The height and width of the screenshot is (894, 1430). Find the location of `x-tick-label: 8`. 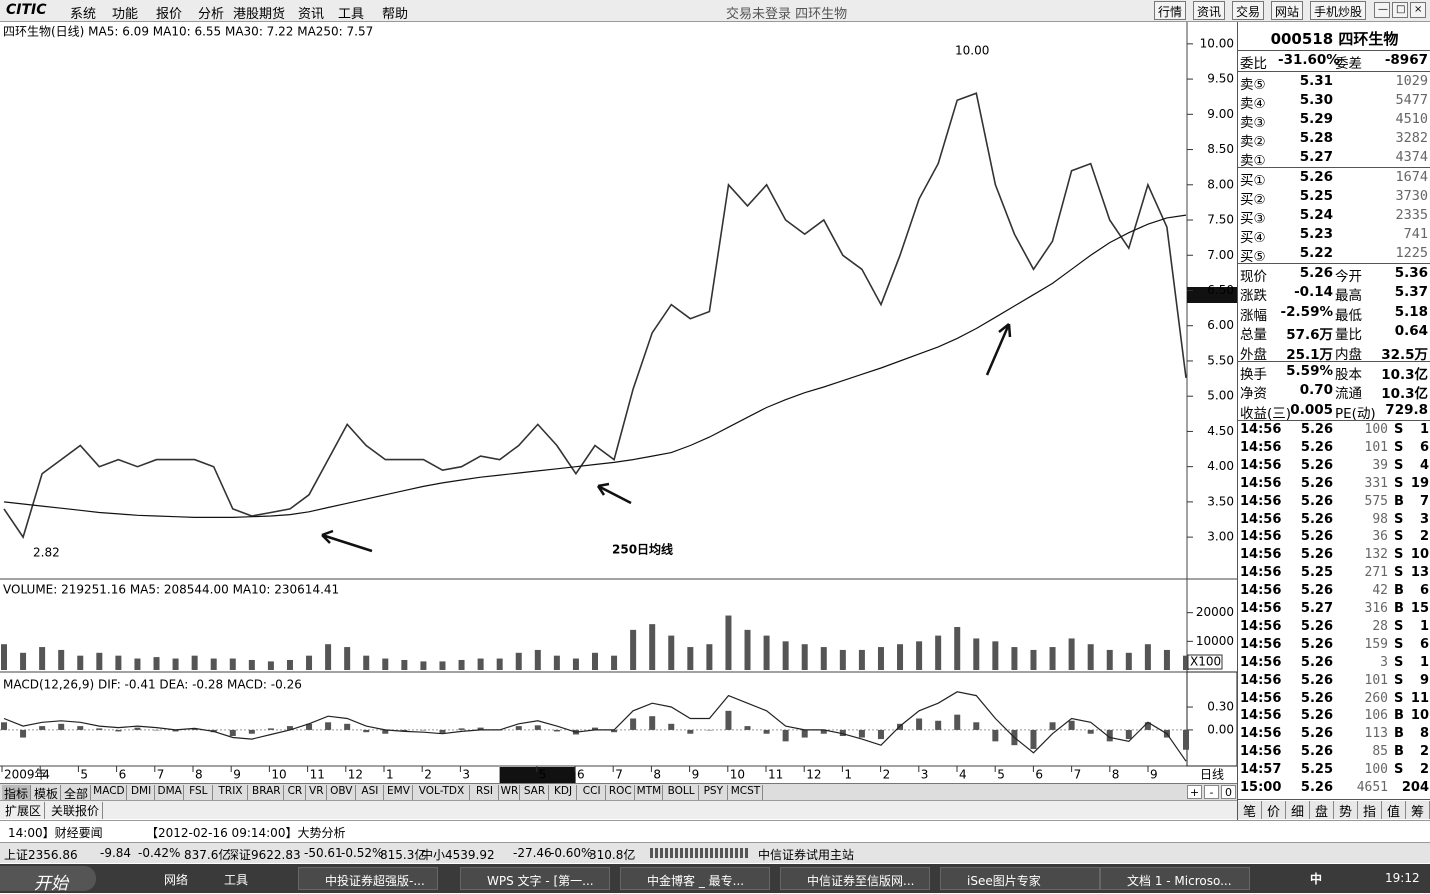

x-tick-label: 8 is located at coordinates (657, 775).